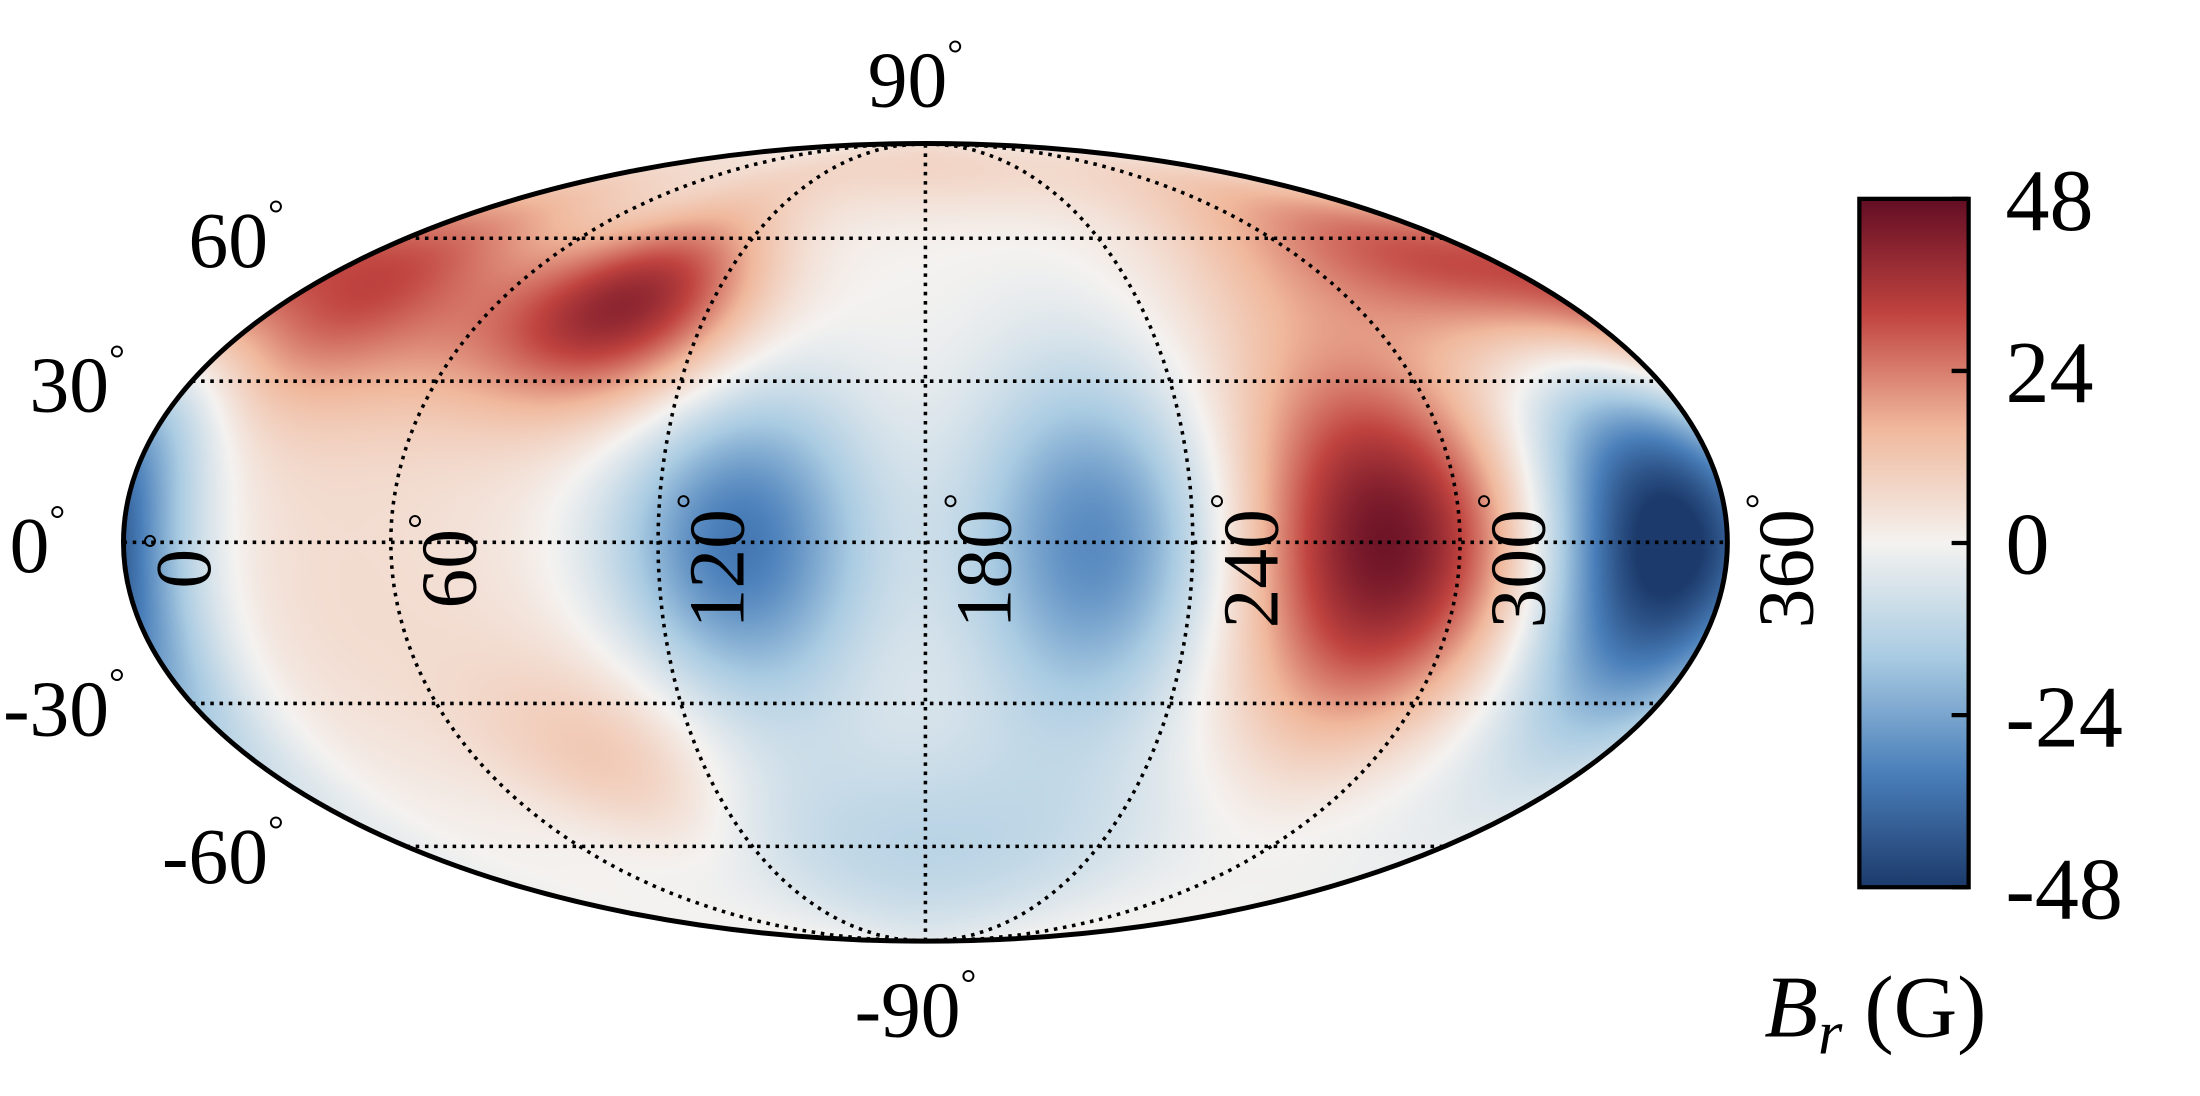  Describe the element at coordinates (1875, 1013) in the screenshot. I see `colorbar-title: Br (G)` at that location.